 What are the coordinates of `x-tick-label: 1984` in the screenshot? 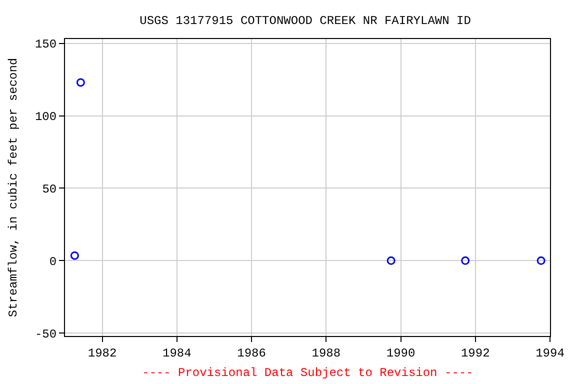 It's located at (177, 353).